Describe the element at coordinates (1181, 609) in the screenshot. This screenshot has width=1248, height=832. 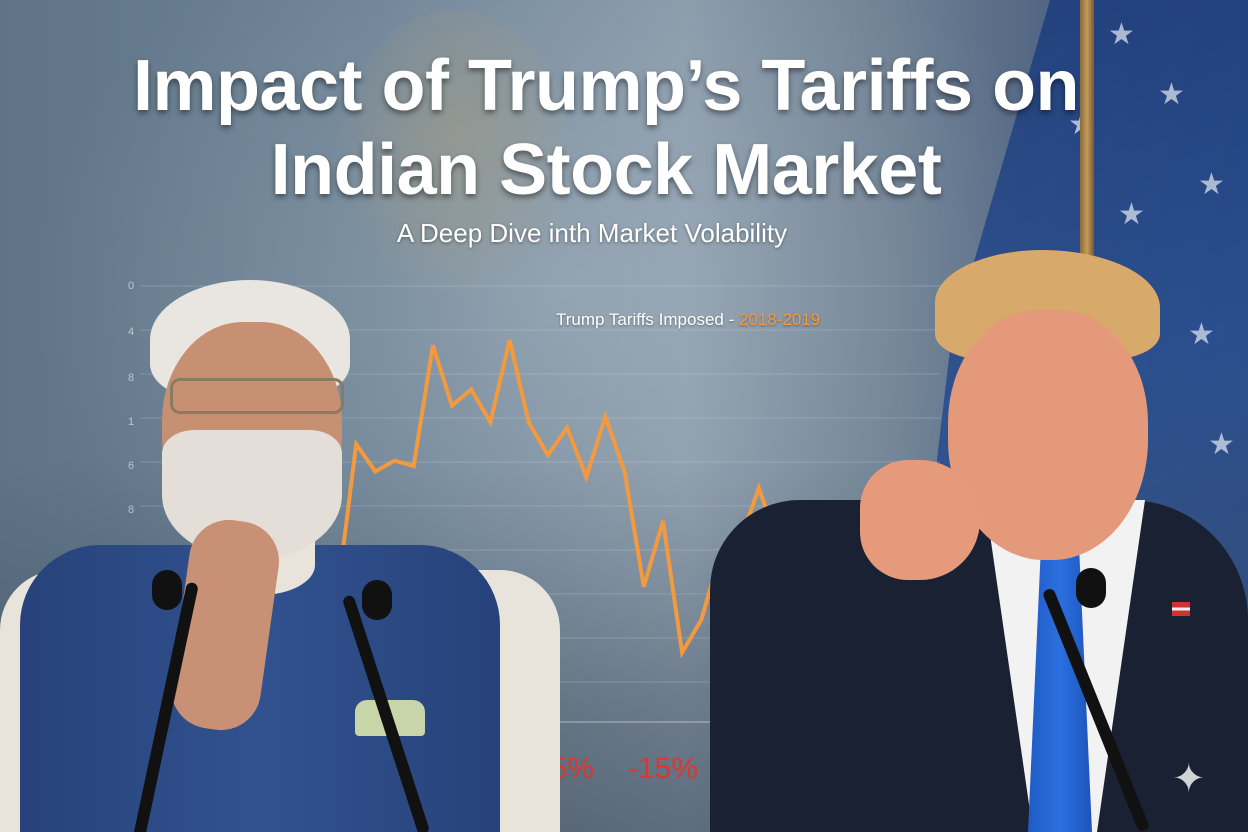
I see `flag-pin-icon` at that location.